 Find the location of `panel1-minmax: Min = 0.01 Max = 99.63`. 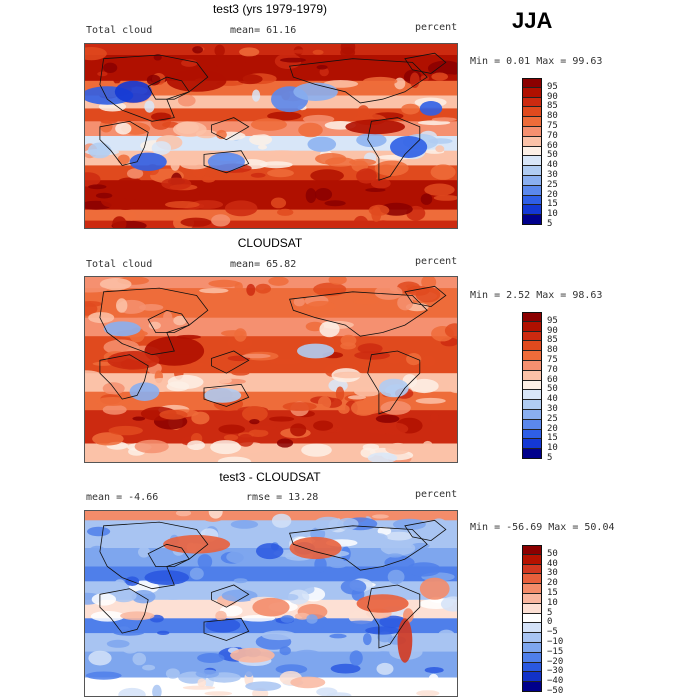

panel1-minmax: Min = 0.01 Max = 99.63 is located at coordinates (536, 61).